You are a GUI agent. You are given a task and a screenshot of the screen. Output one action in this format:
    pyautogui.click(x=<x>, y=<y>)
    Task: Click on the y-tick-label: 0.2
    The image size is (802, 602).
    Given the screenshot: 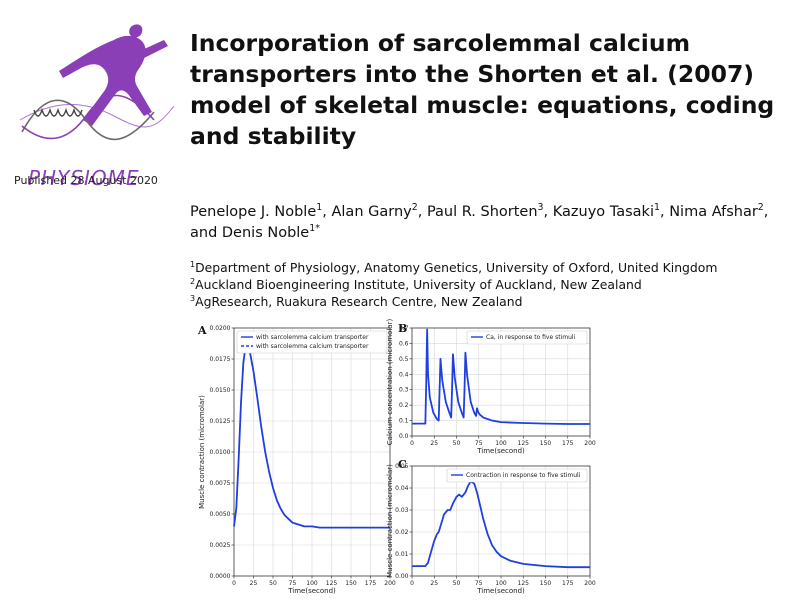 What is the action you would take?
    pyautogui.click(x=404, y=405)
    